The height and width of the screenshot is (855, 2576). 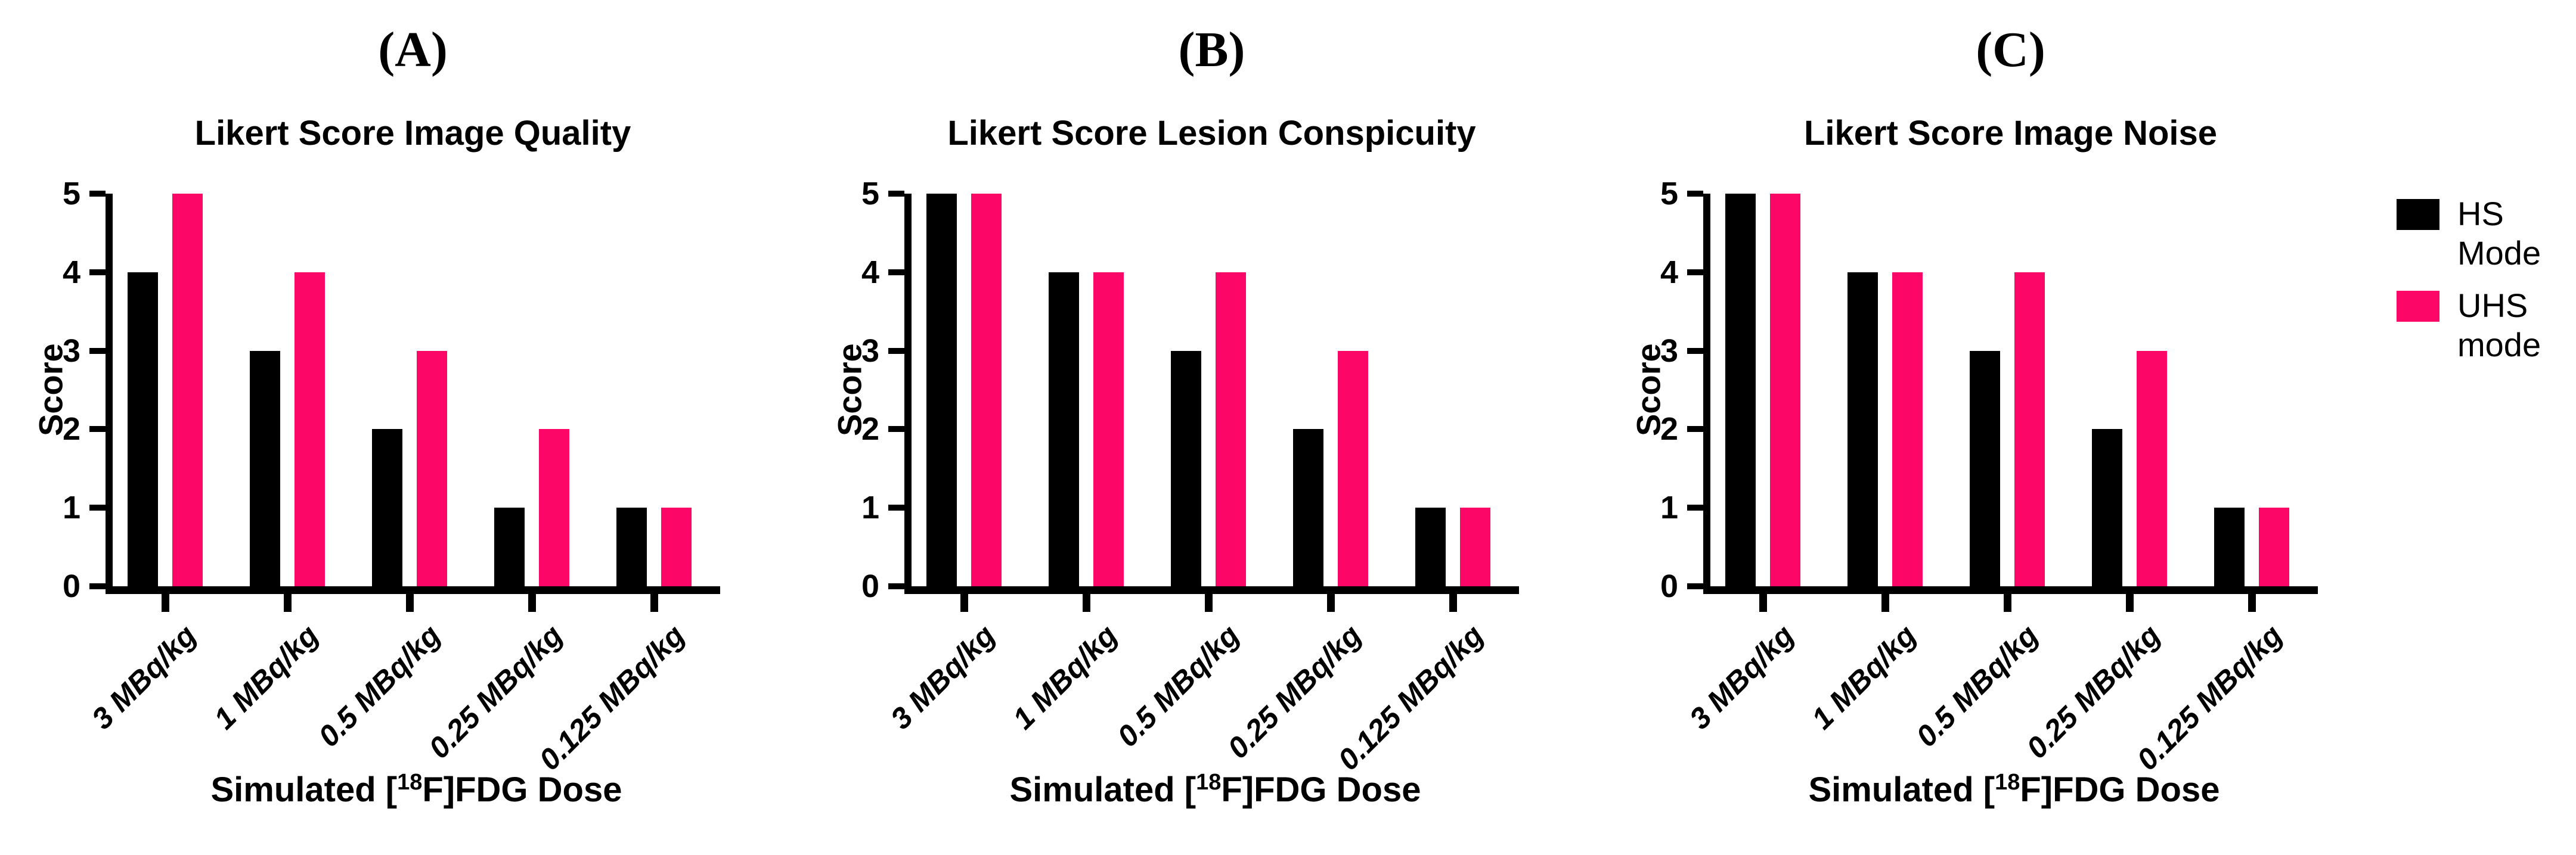 What do you see at coordinates (1108, 429) in the screenshot?
I see `bar-uhs-mode-1-mbq-kg` at bounding box center [1108, 429].